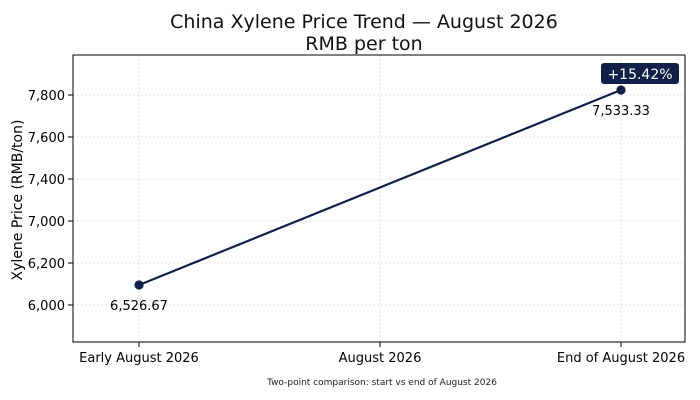  What do you see at coordinates (46, 264) in the screenshot?
I see `y-tick-label: 6,200` at bounding box center [46, 264].